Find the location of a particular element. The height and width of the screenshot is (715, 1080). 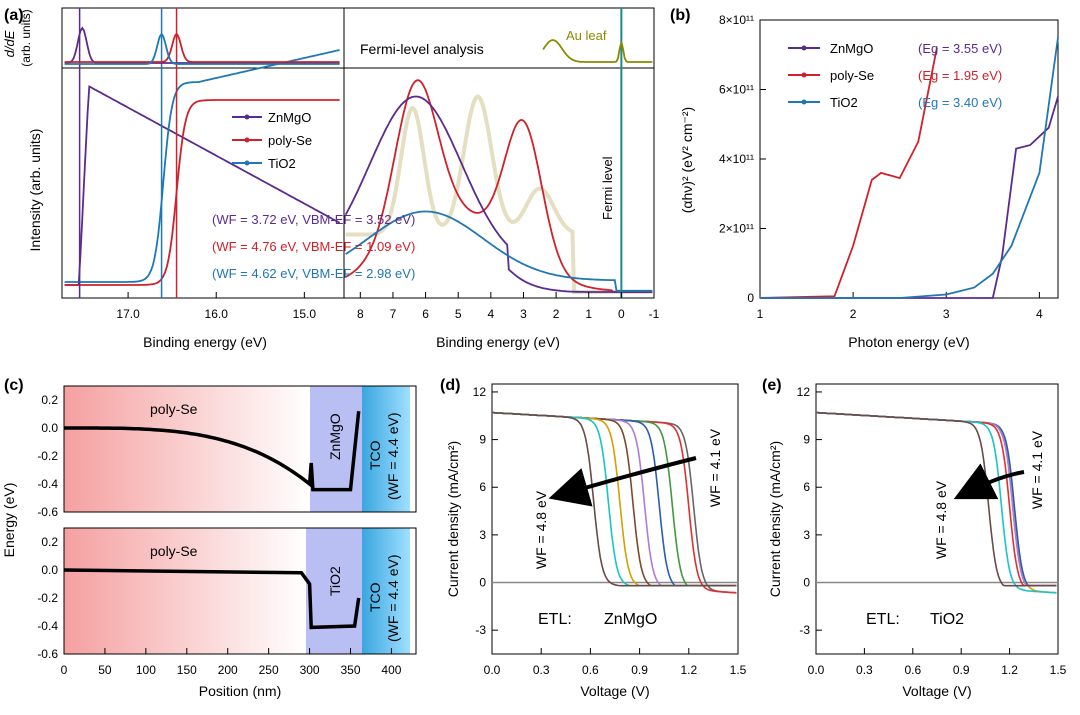

a-left-znmgo-curve is located at coordinates (202, 185).